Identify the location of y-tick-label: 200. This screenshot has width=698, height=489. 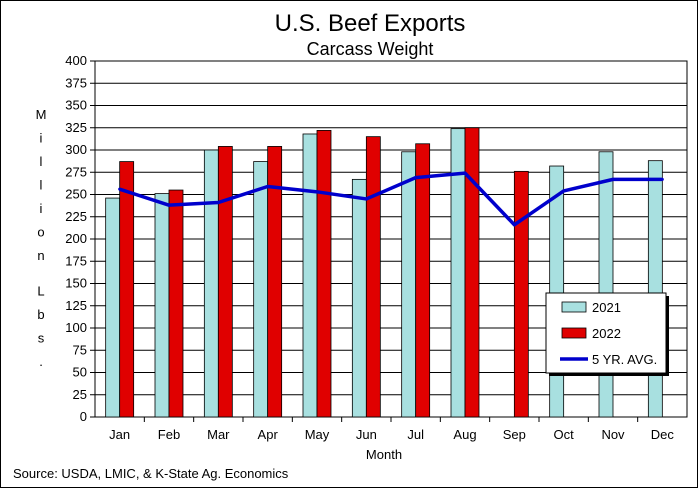
(76, 238).